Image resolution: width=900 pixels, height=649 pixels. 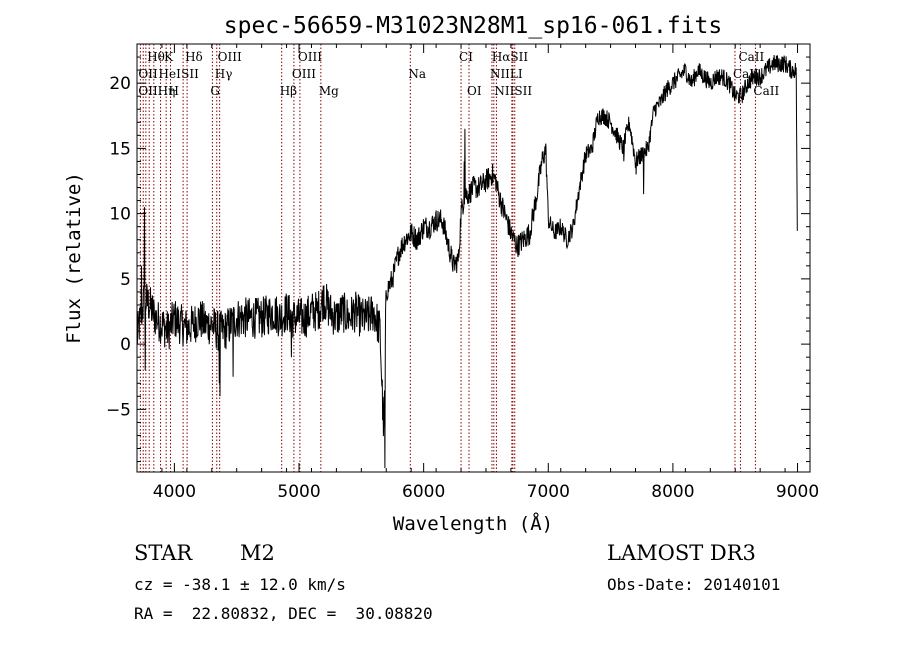 I want to click on x-tick-label: 7000, so click(x=548, y=492).